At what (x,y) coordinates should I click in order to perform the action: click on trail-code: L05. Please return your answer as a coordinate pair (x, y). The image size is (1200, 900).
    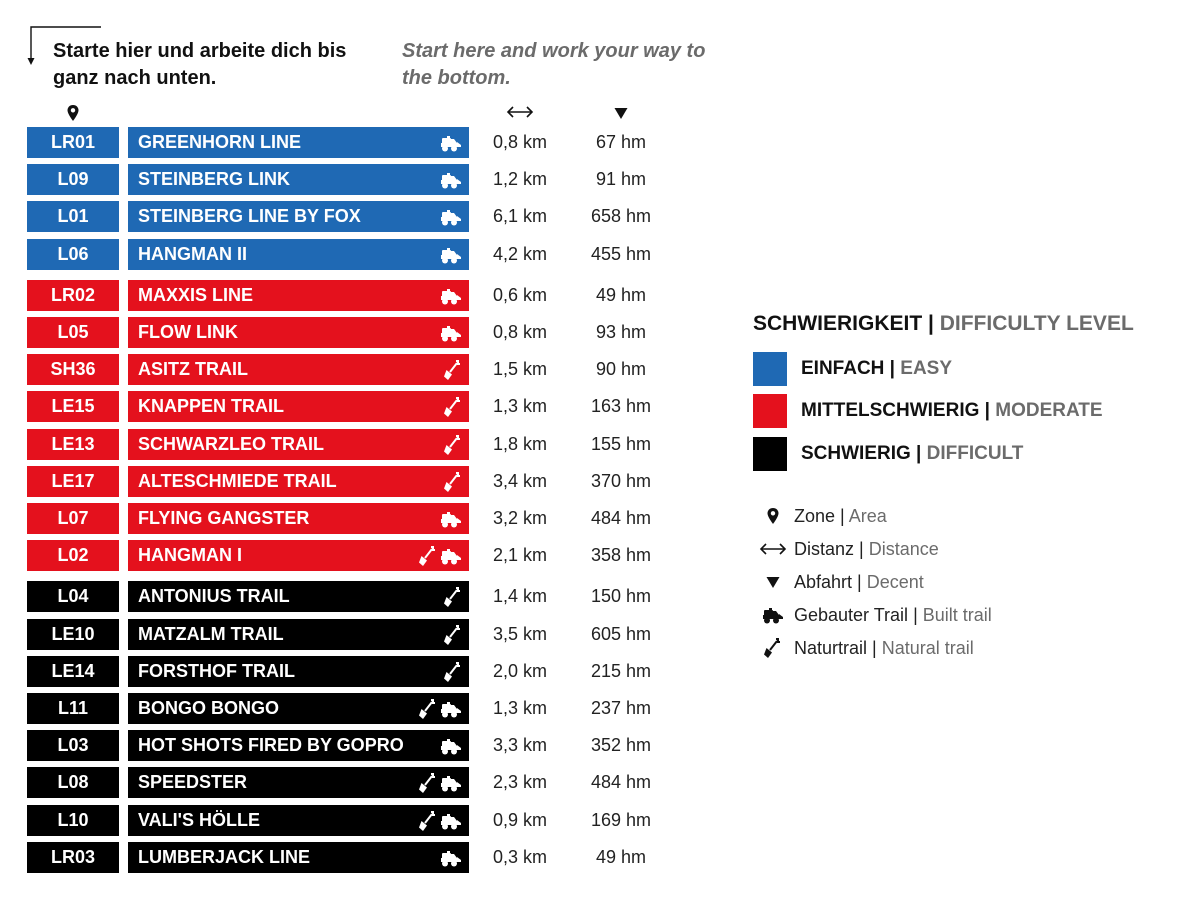
    Looking at the image, I should click on (73, 332).